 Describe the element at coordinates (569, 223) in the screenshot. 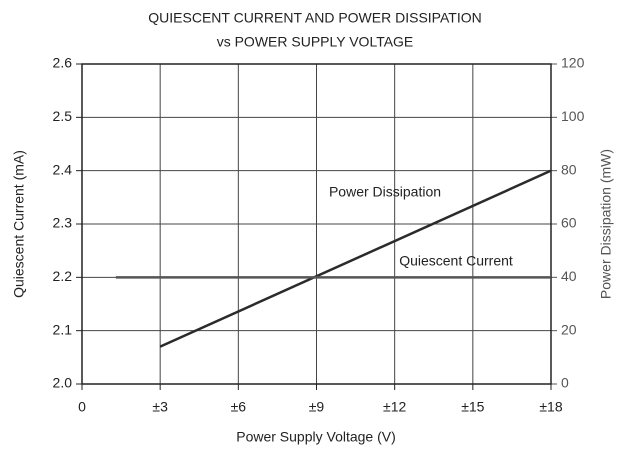

I see `y2-tick-label: 60` at that location.